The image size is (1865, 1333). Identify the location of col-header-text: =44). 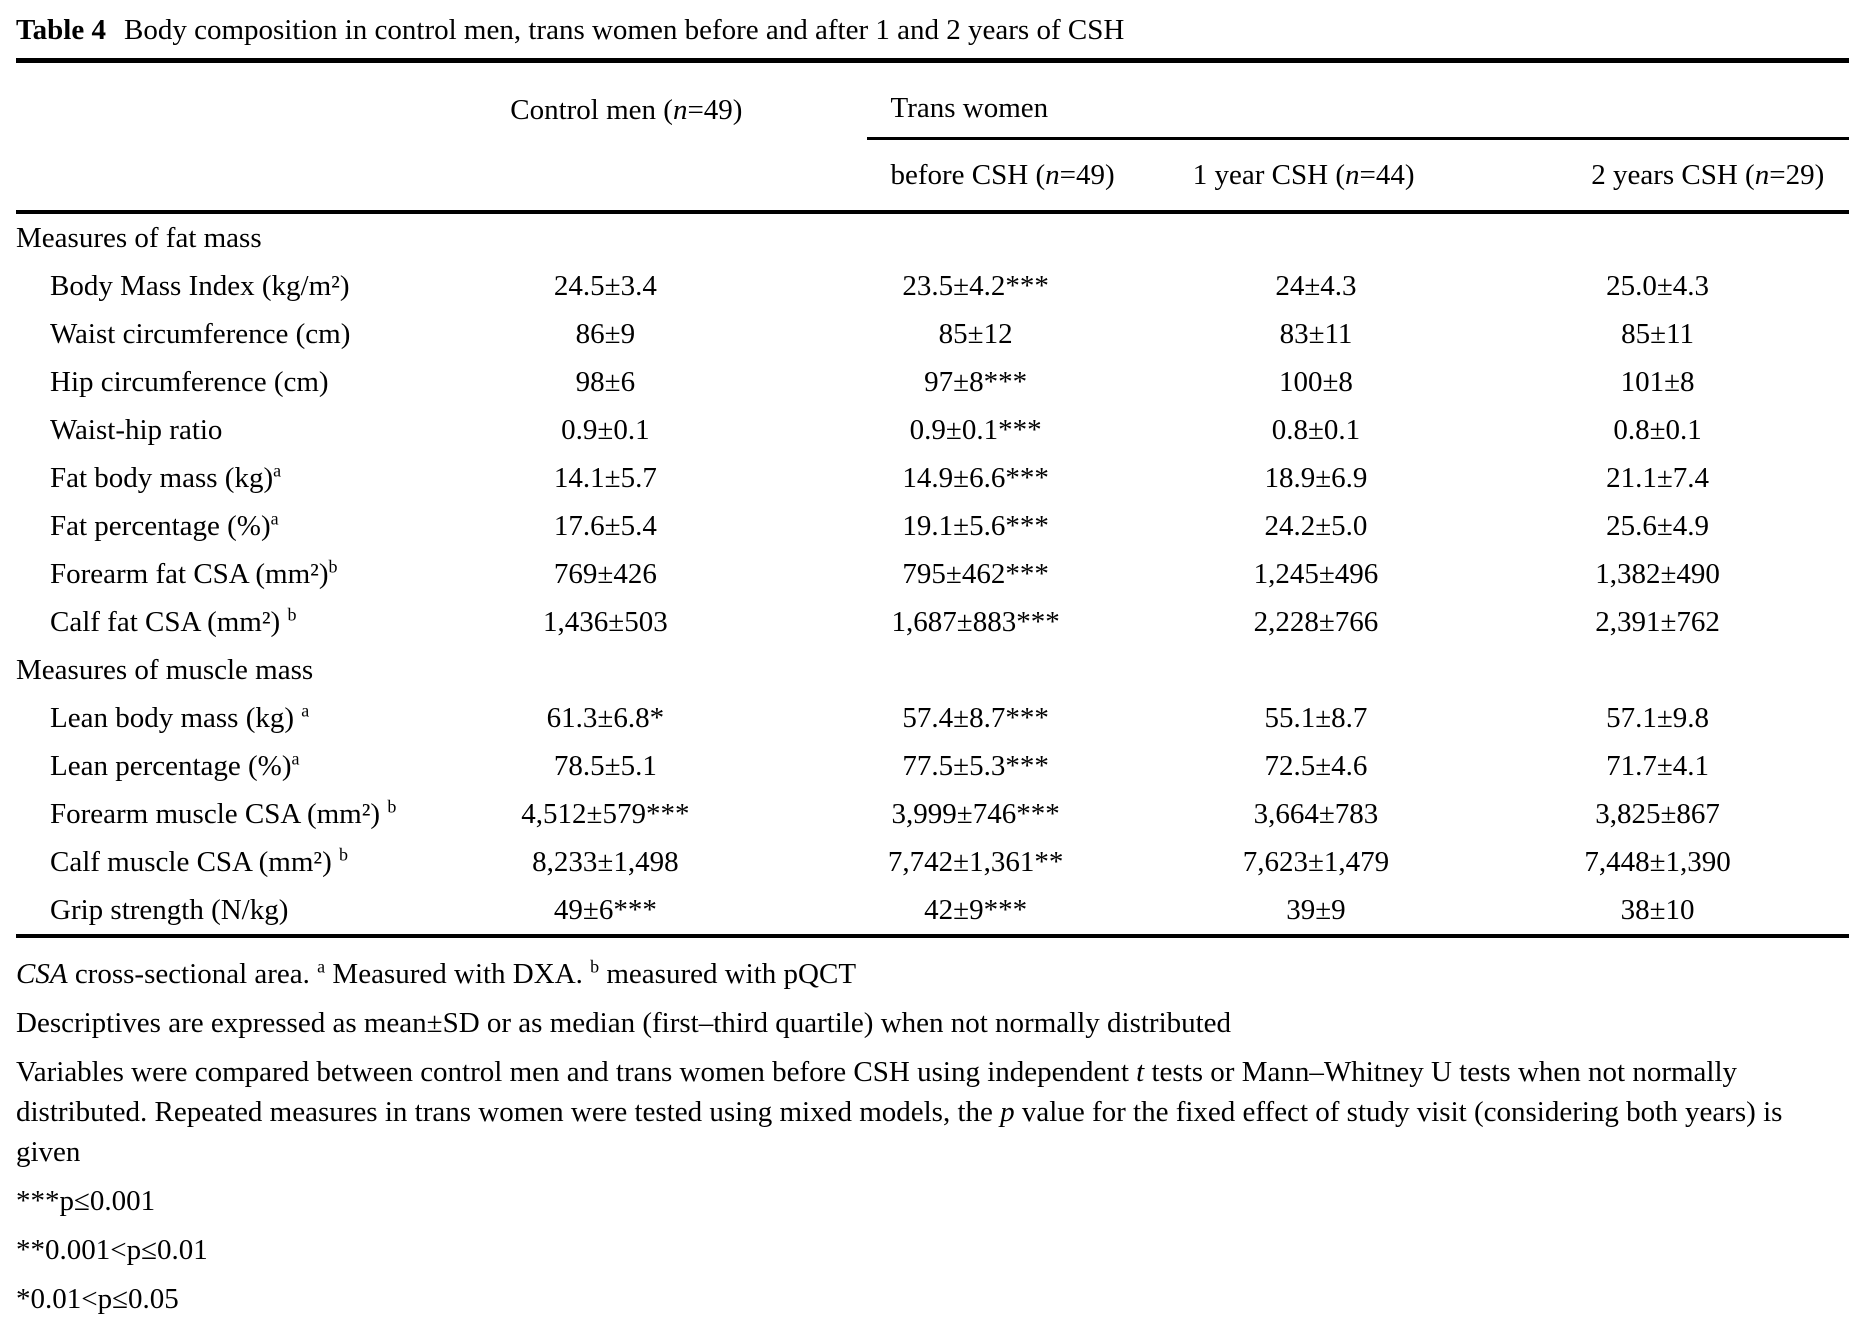
(1387, 174).